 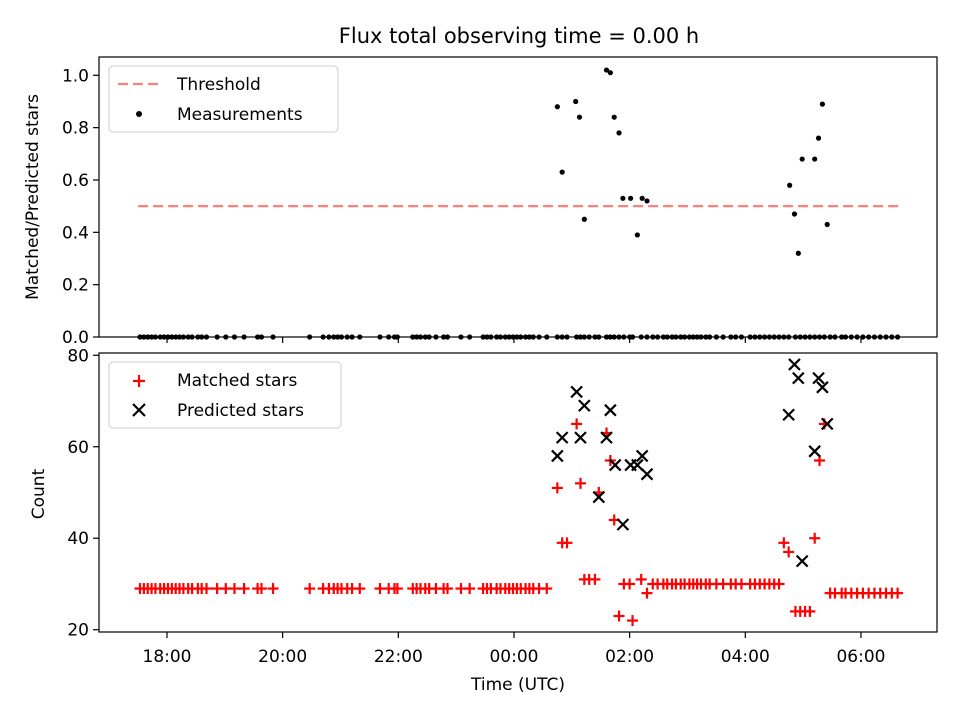 I want to click on bottom-legend: Matched stars Predicted stars, so click(x=225, y=395).